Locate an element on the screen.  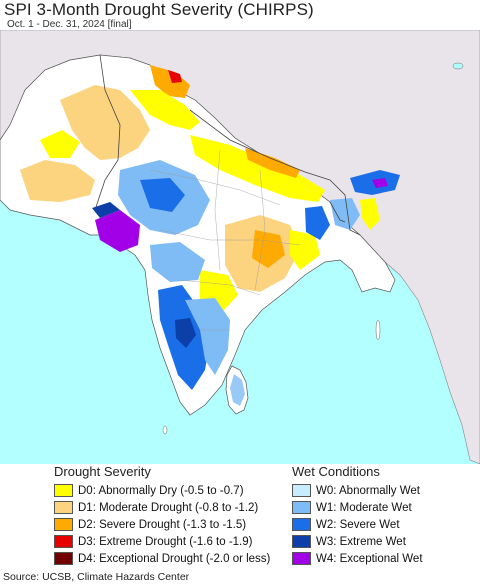
drought-legend-label: D4: Exceptional Drought (-2.0 or less) is located at coordinates (174, 558).